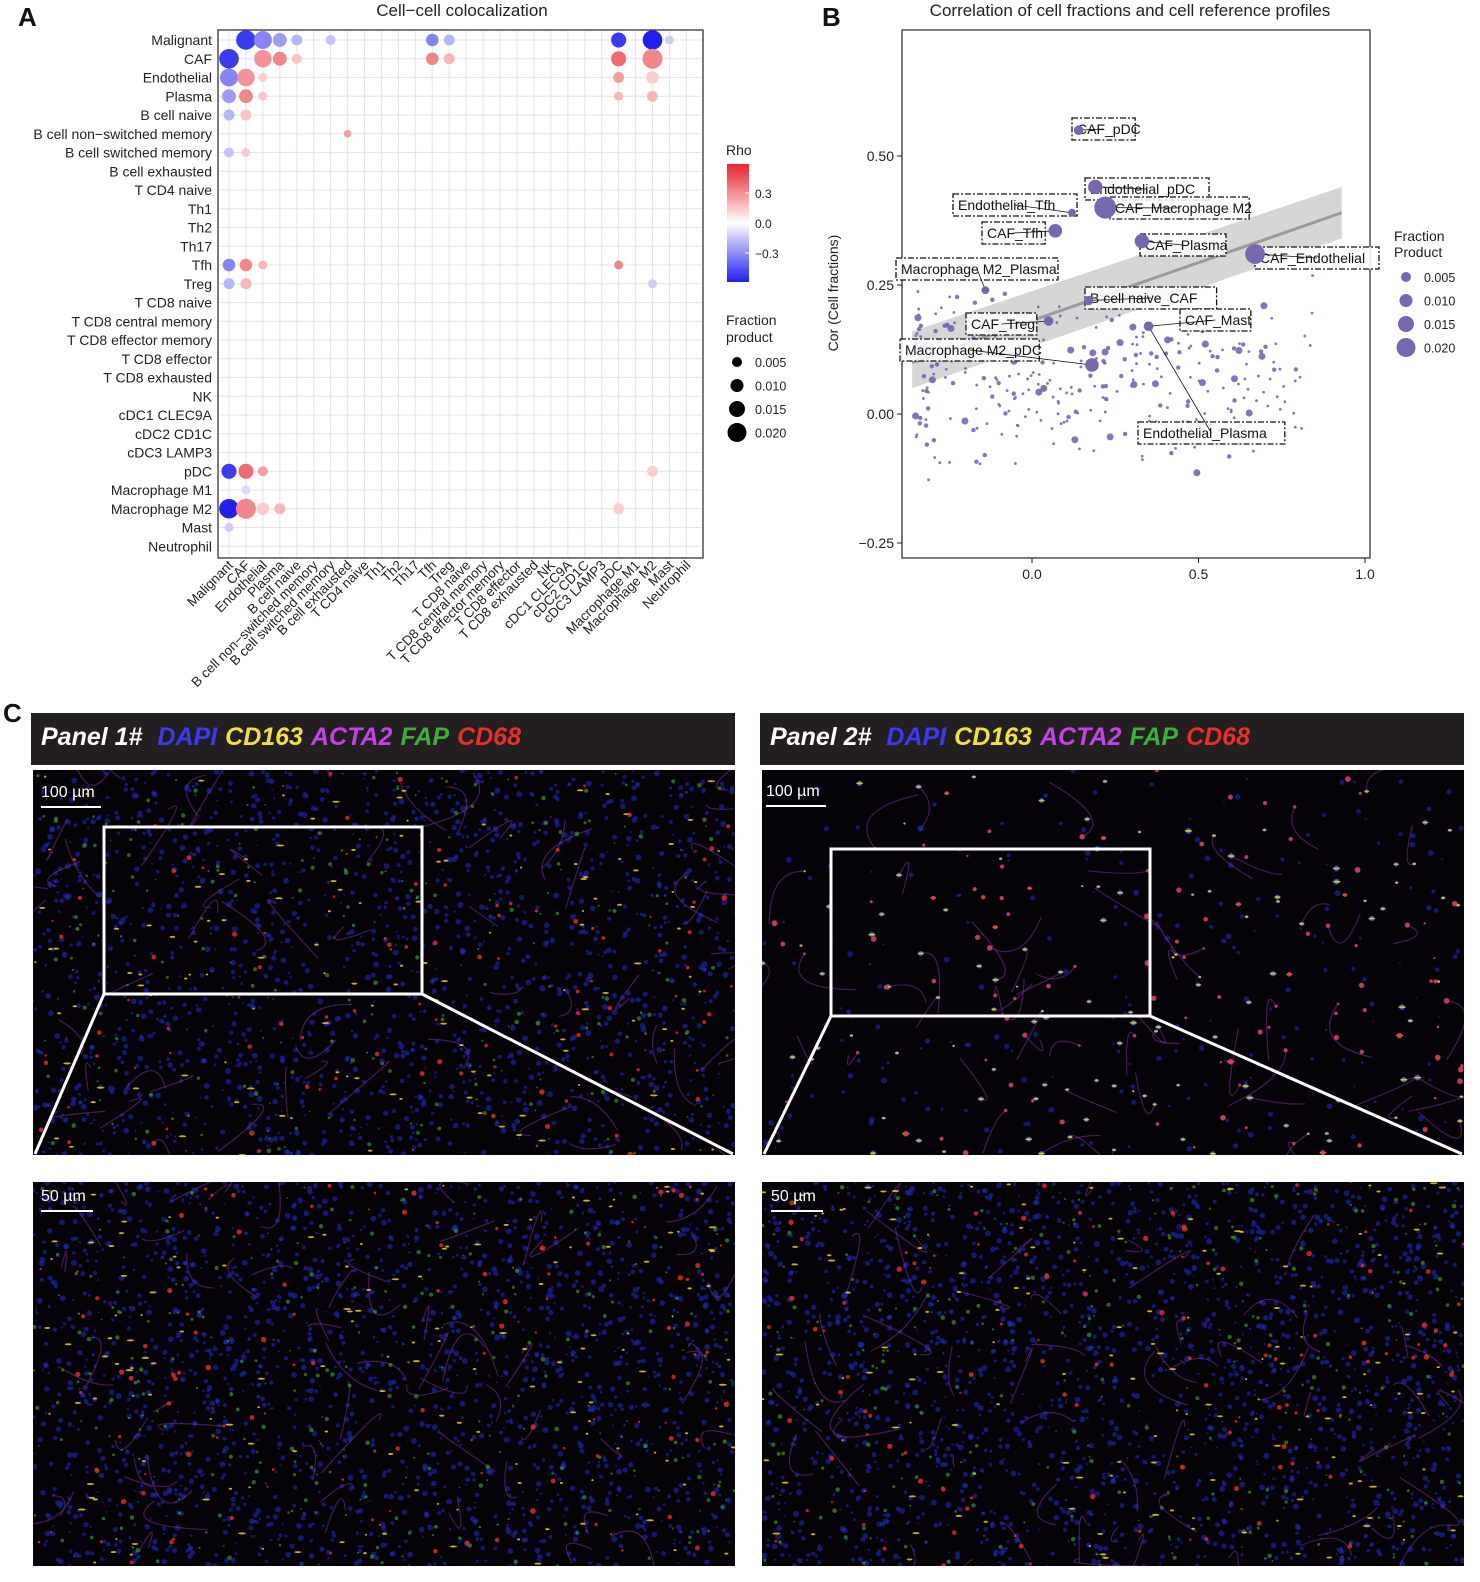  What do you see at coordinates (425, 737) in the screenshot?
I see `marker-fap: FAP` at bounding box center [425, 737].